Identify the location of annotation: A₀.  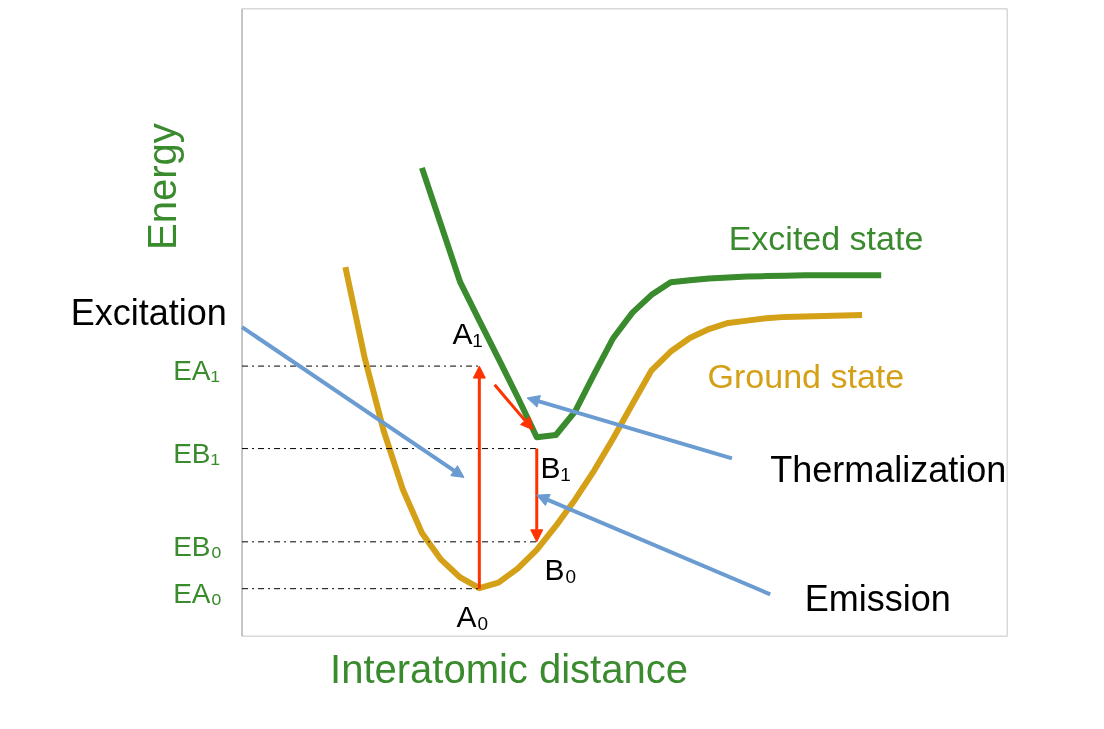
(472, 617).